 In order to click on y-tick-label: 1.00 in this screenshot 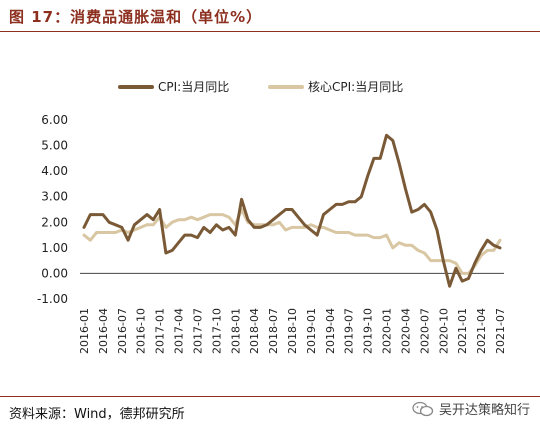, I will do `click(54, 248)`.